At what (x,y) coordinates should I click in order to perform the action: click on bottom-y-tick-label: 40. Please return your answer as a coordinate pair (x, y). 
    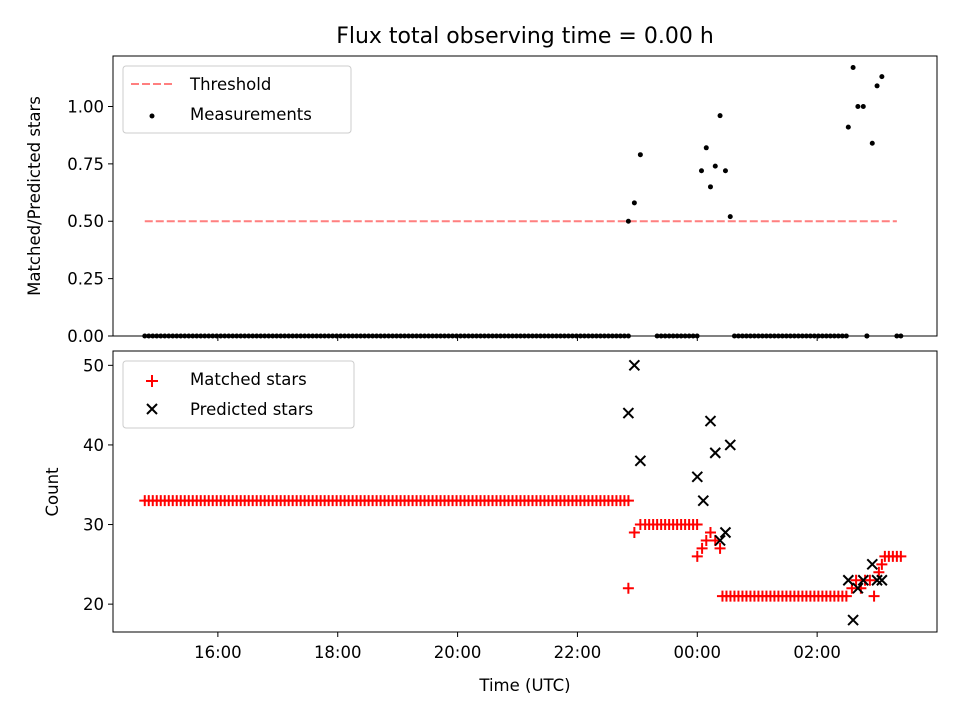
    Looking at the image, I should click on (93, 445).